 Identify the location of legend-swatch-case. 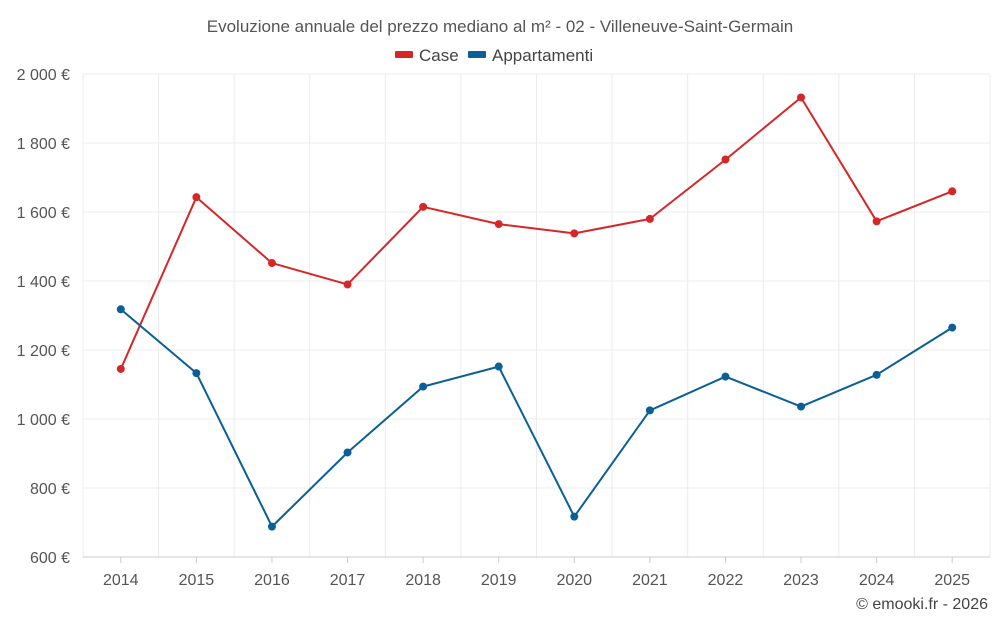
(404, 54).